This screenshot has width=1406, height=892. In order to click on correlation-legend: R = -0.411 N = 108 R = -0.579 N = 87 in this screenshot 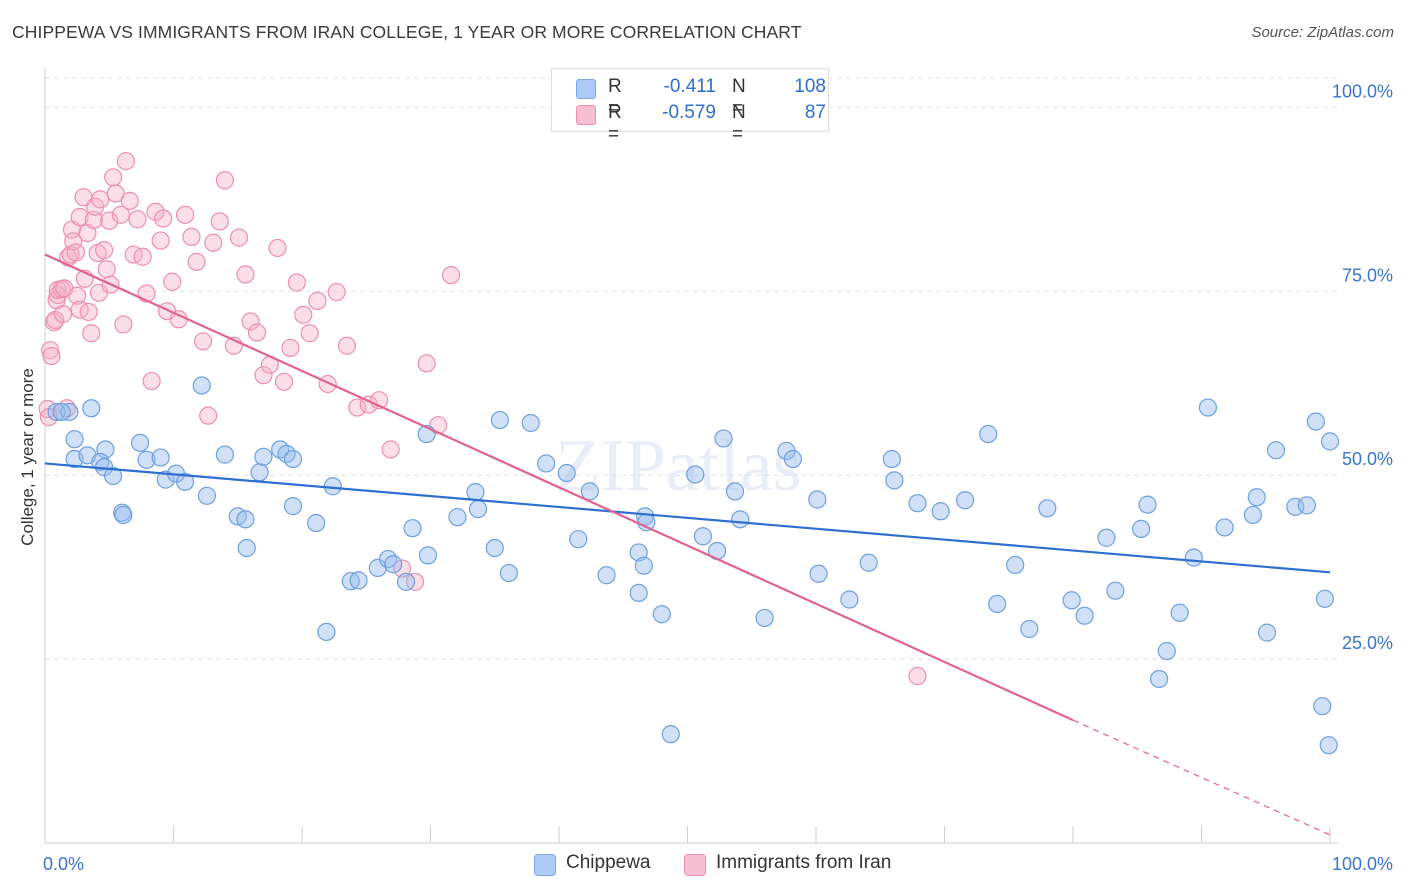, I will do `click(690, 106)`.